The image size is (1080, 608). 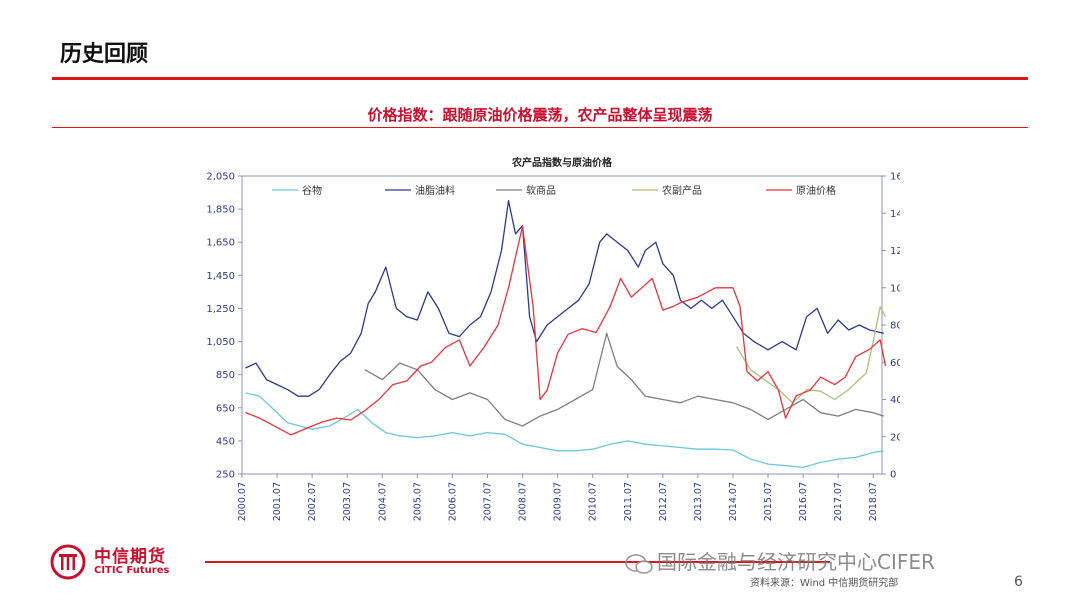 I want to click on left-axis-tick-label: 1,650, so click(x=220, y=243).